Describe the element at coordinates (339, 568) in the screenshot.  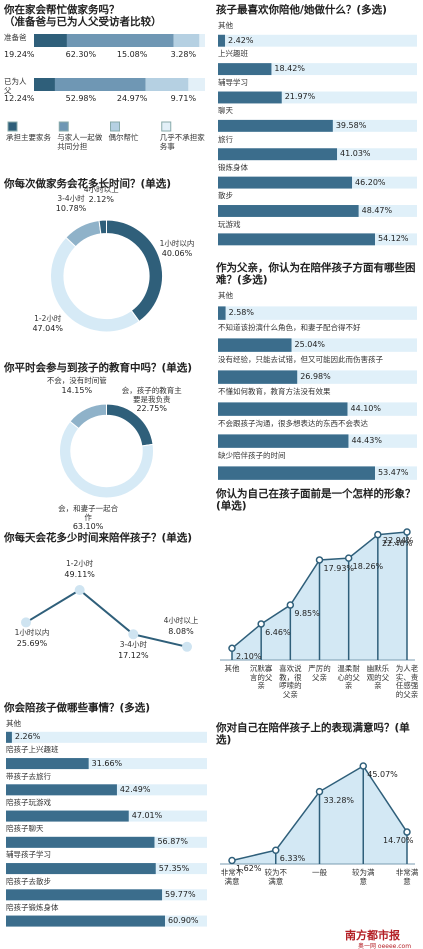
I see `value-label: 17.93%` at that location.